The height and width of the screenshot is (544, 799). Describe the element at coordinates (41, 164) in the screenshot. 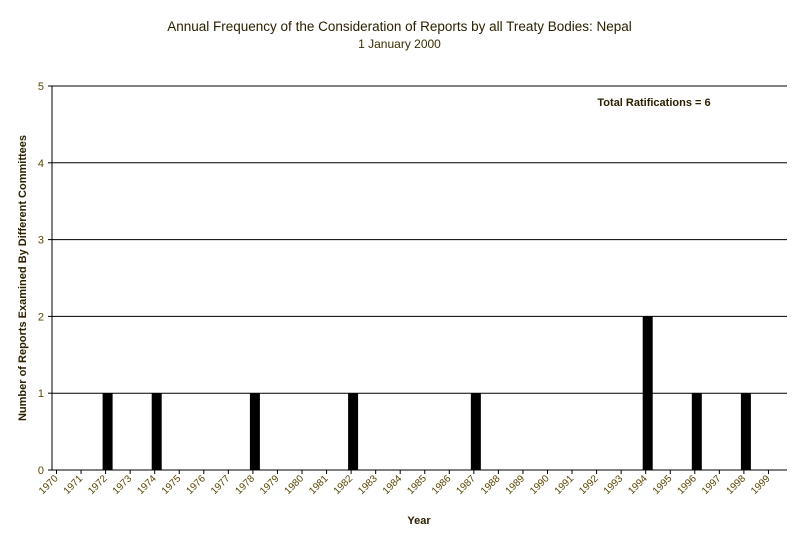

I see `y-tick-label: 4` at that location.